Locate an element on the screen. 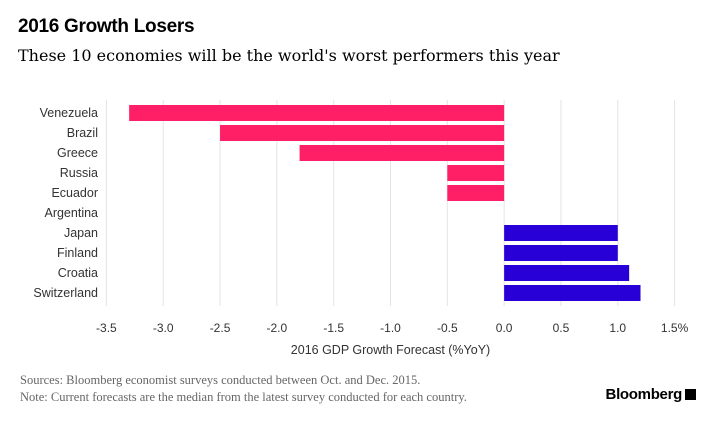 The height and width of the screenshot is (424, 720). x-tick-label: -3.5 is located at coordinates (106, 328).